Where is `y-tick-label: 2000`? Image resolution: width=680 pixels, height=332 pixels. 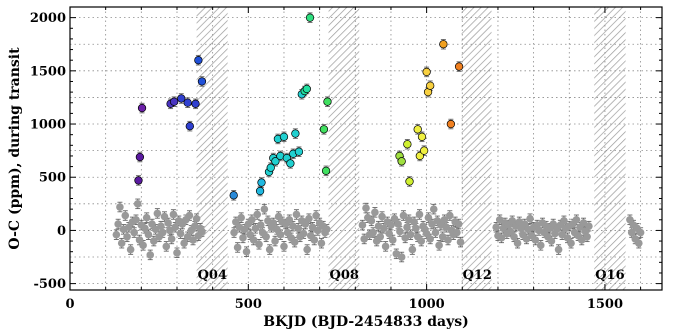
y-tick-label: 2000 is located at coordinates (48, 18).